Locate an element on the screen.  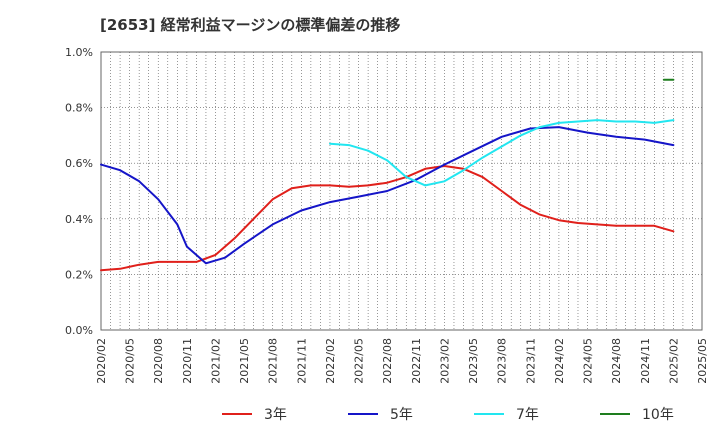
series-line is located at coordinates (502, 153).